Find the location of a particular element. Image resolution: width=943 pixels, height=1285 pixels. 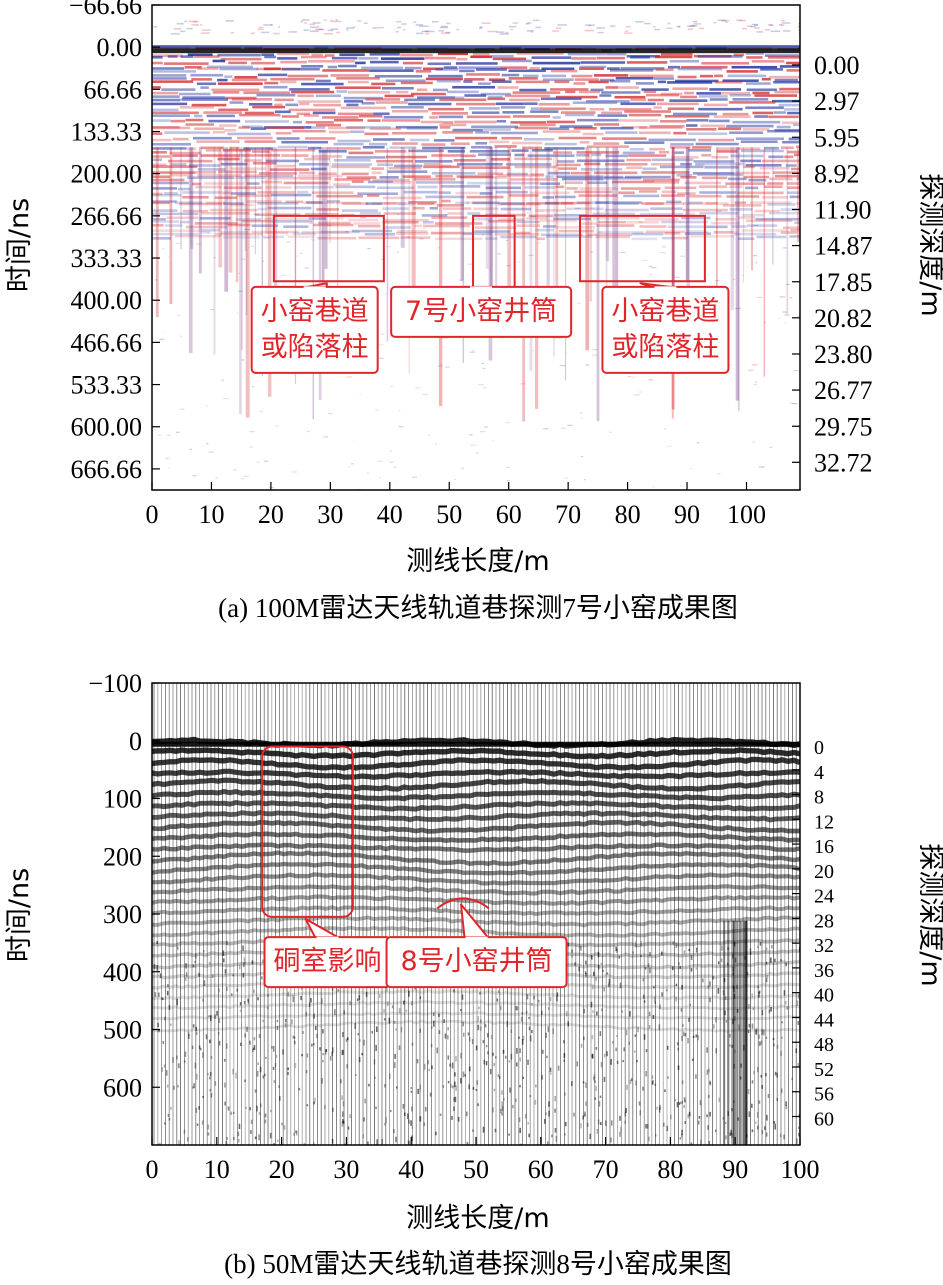

y-tick-label: 200 is located at coordinates (122, 856).